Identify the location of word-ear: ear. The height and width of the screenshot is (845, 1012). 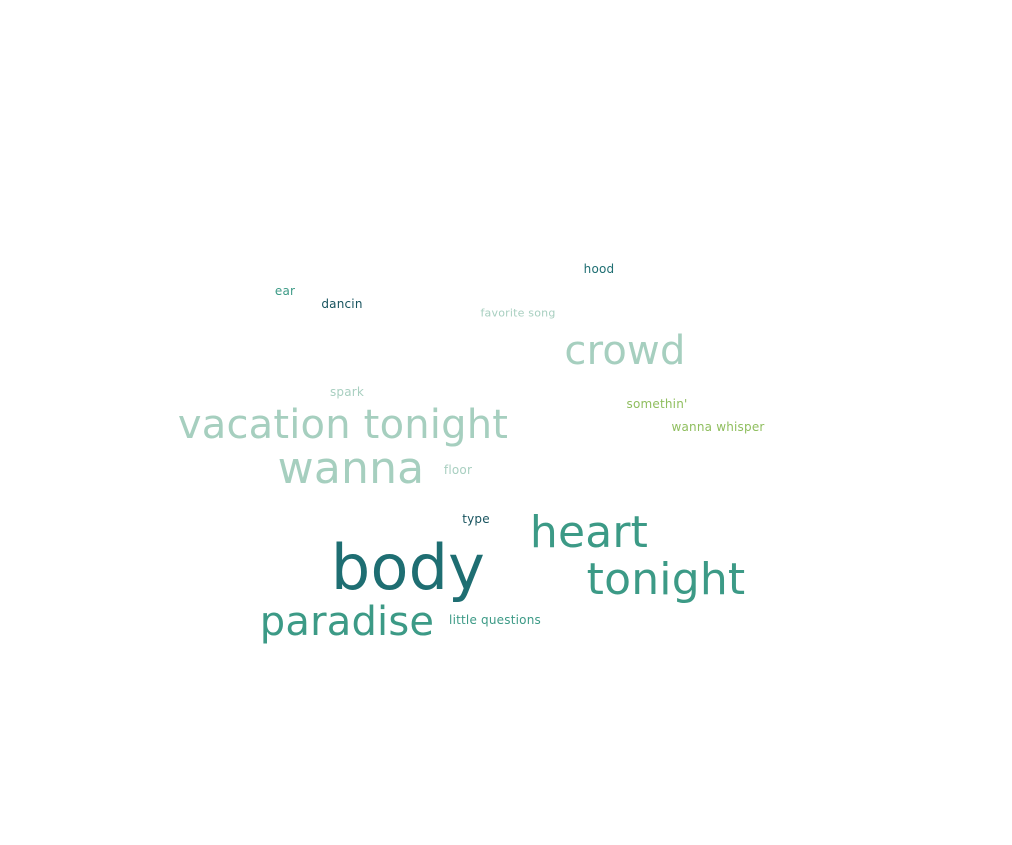
(285, 291).